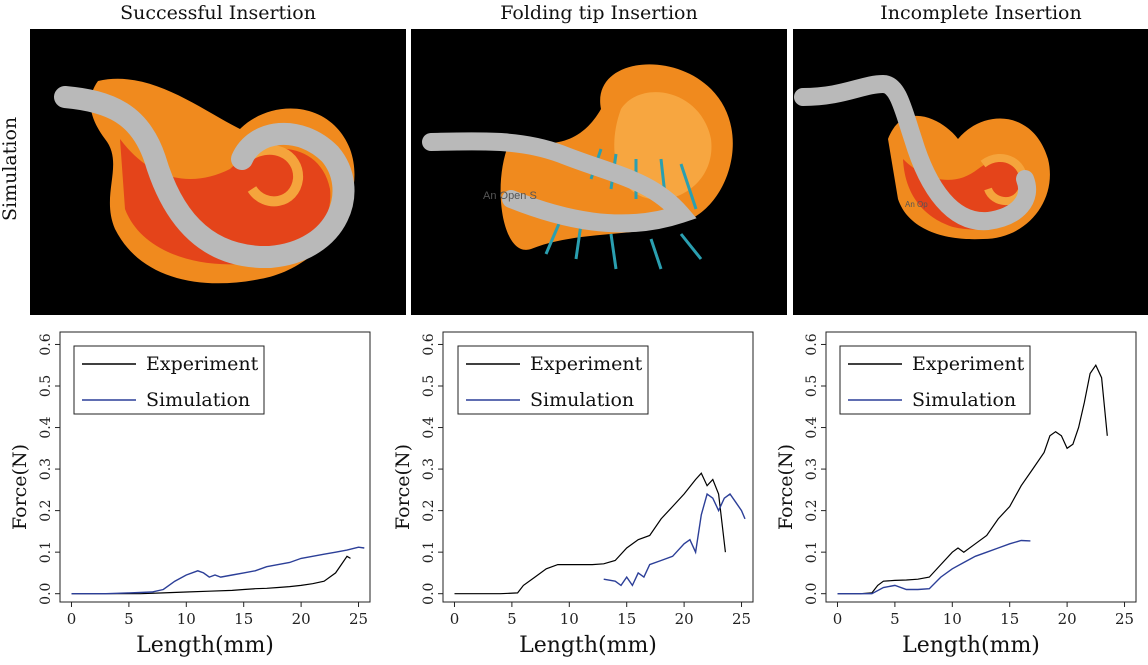 The width and height of the screenshot is (1148, 665). Describe the element at coordinates (272, 175) in the screenshot. I see `cochlea-spiral-core` at that location.